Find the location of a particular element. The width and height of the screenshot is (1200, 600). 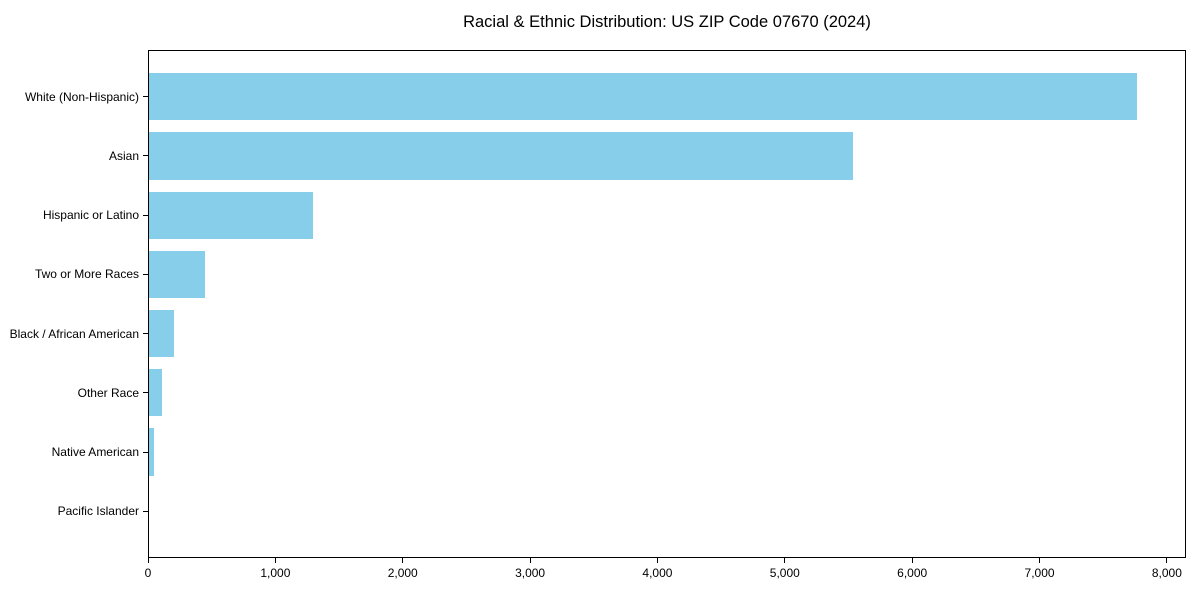

x-tick-label: 3,000 is located at coordinates (530, 573).